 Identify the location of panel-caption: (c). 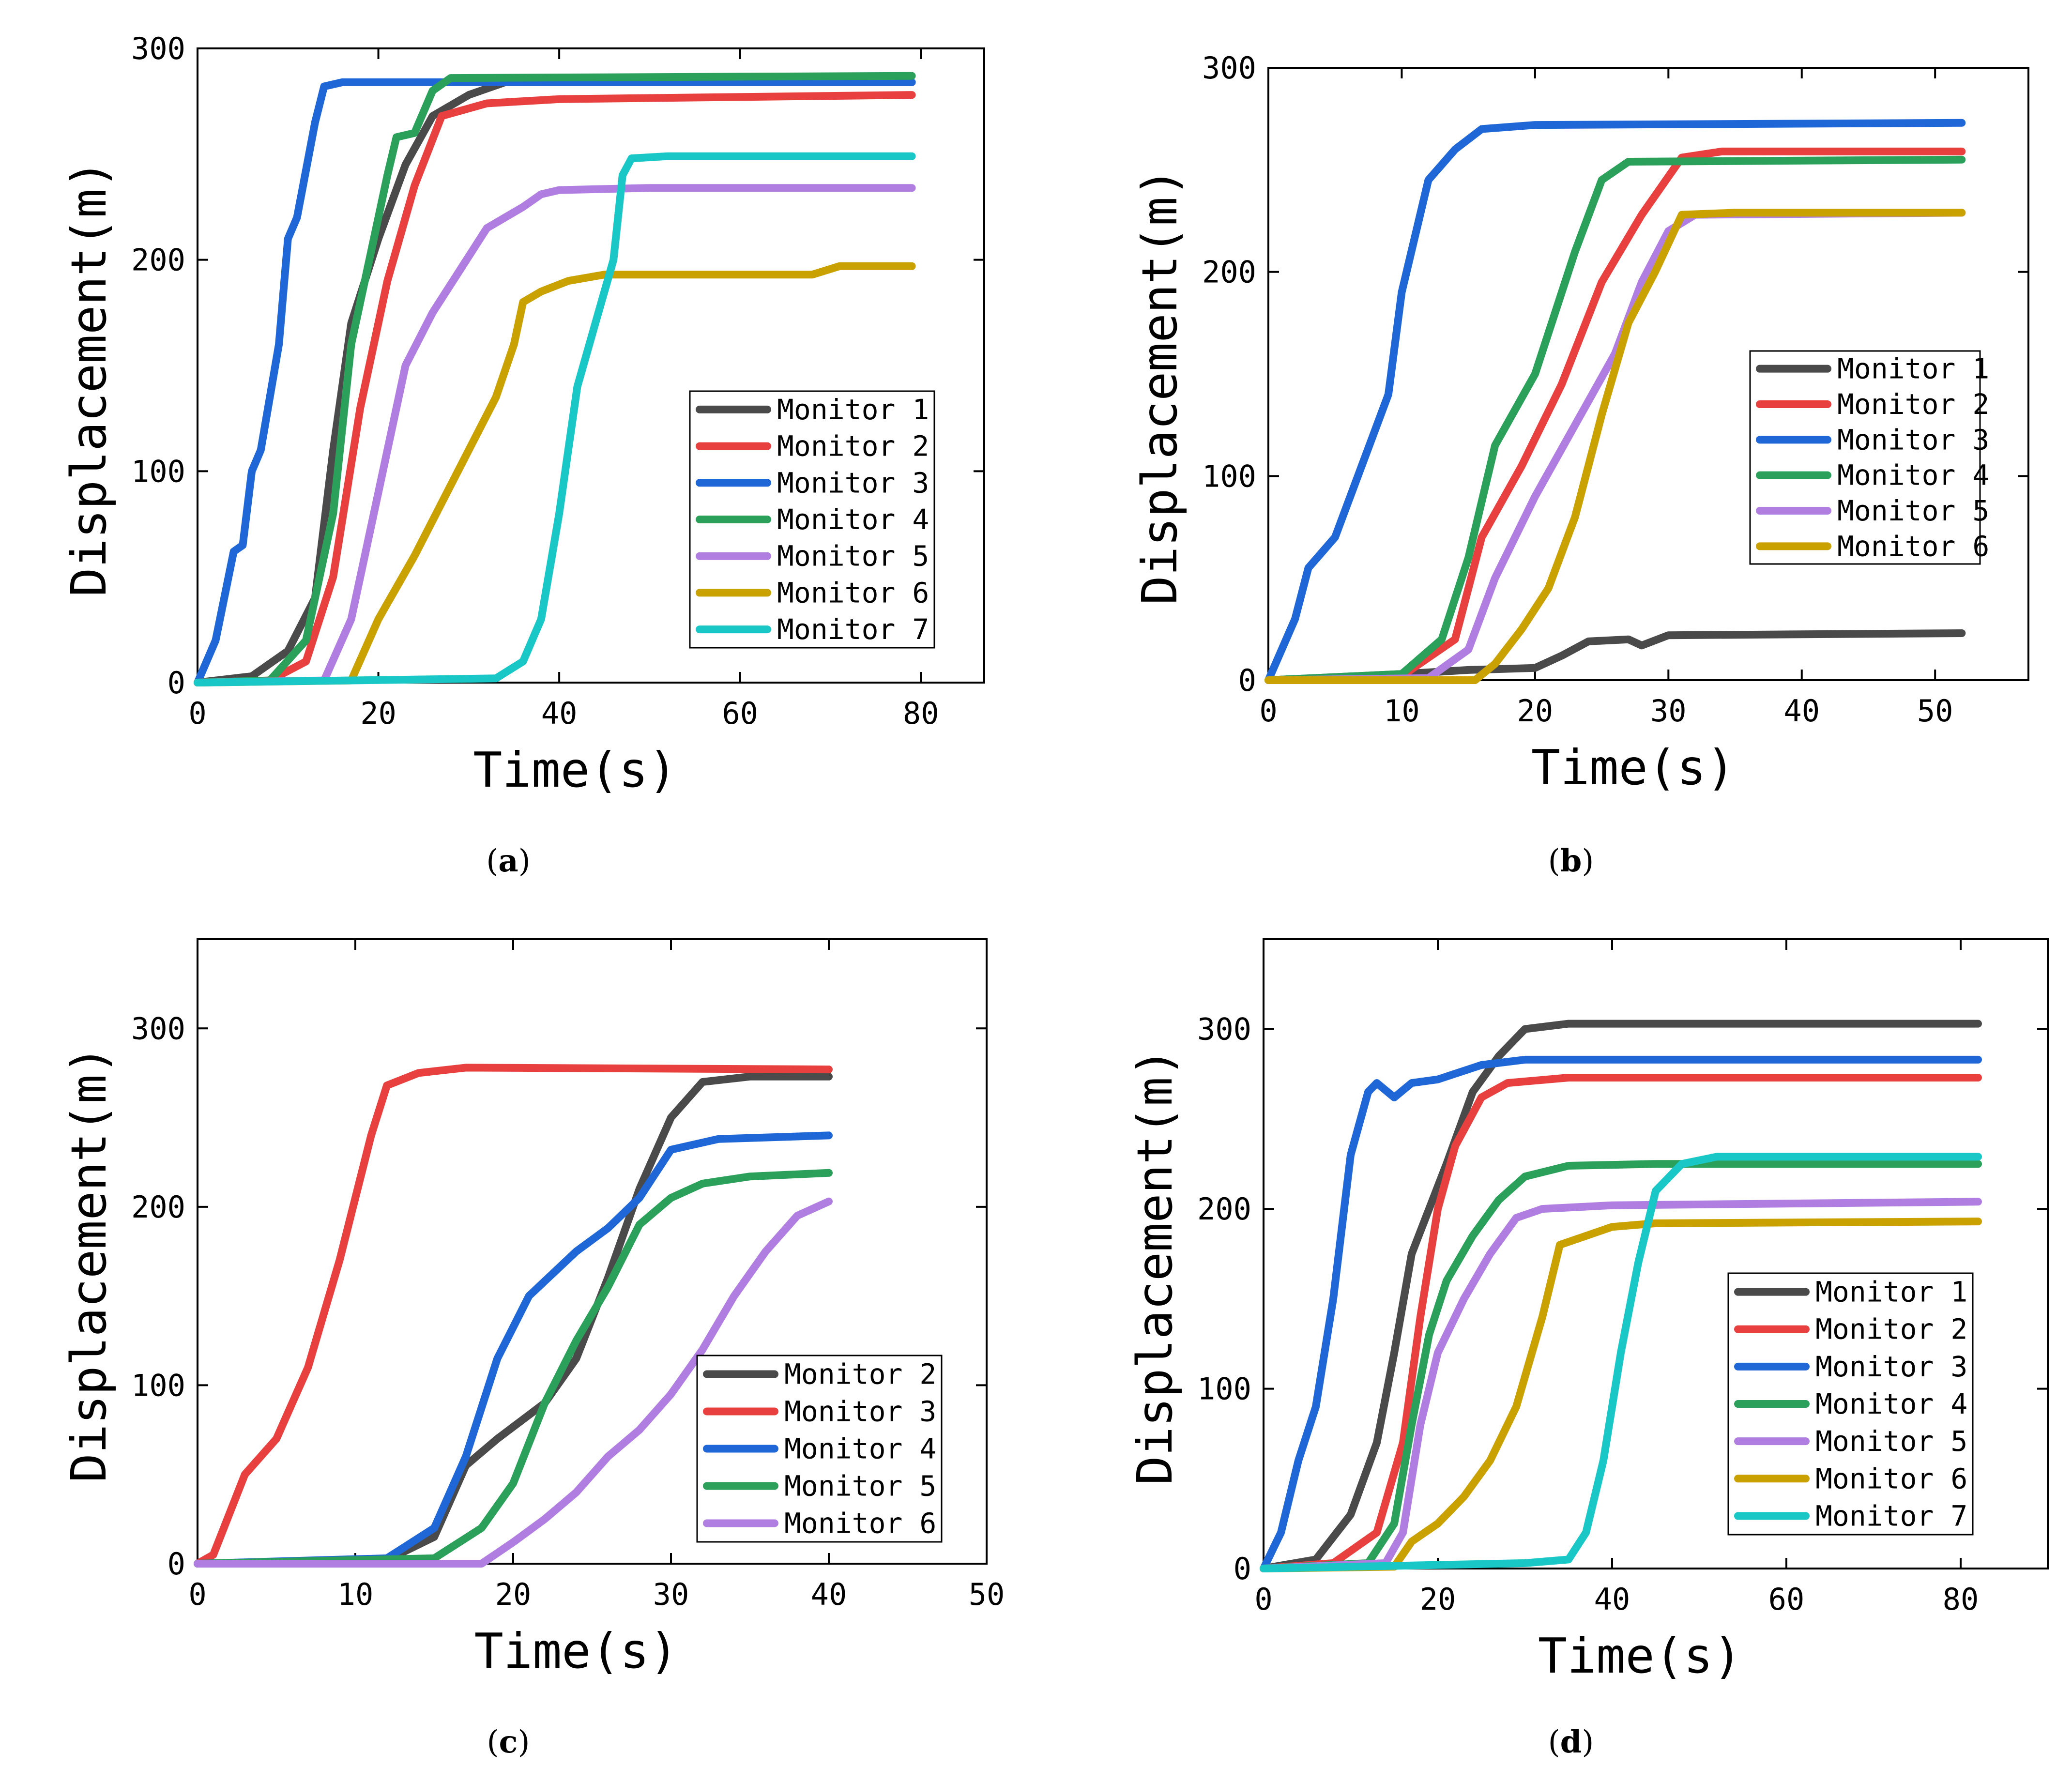
(508, 1742).